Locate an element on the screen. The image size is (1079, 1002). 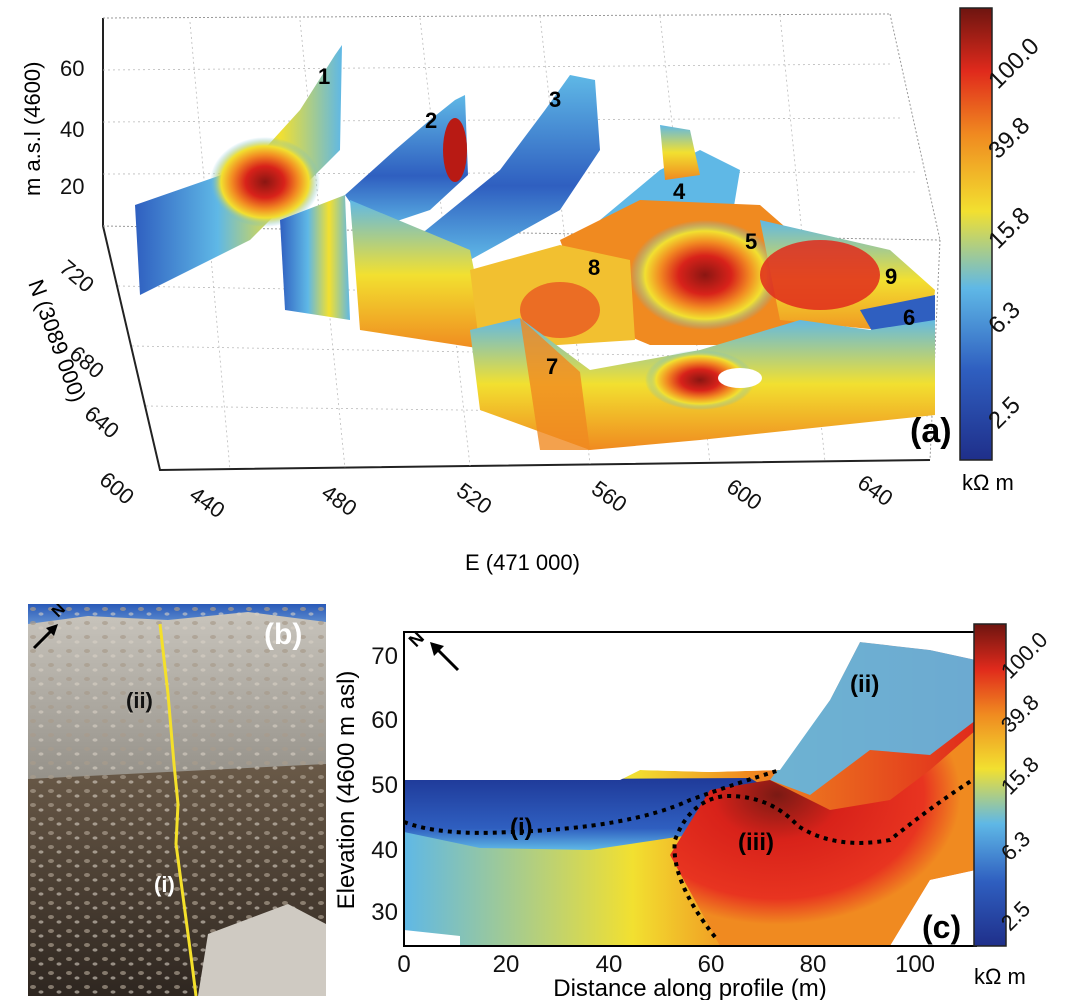
x-tick: 100 is located at coordinates (915, 964).